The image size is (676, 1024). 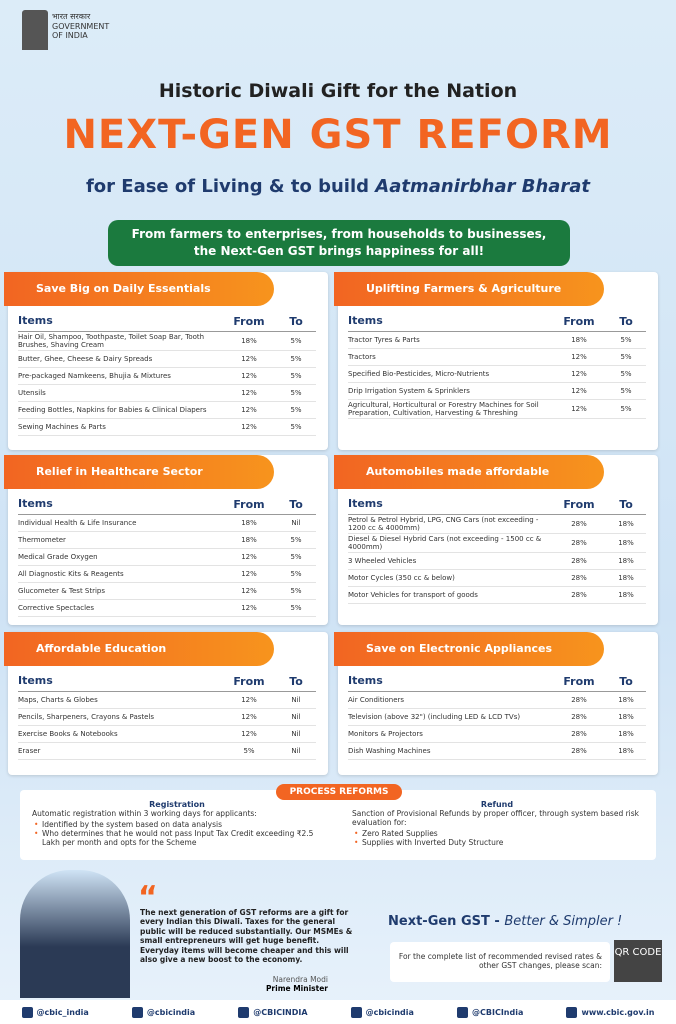 What do you see at coordinates (58, 699) in the screenshot?
I see `table-cell: Maps, Charts & Globes` at bounding box center [58, 699].